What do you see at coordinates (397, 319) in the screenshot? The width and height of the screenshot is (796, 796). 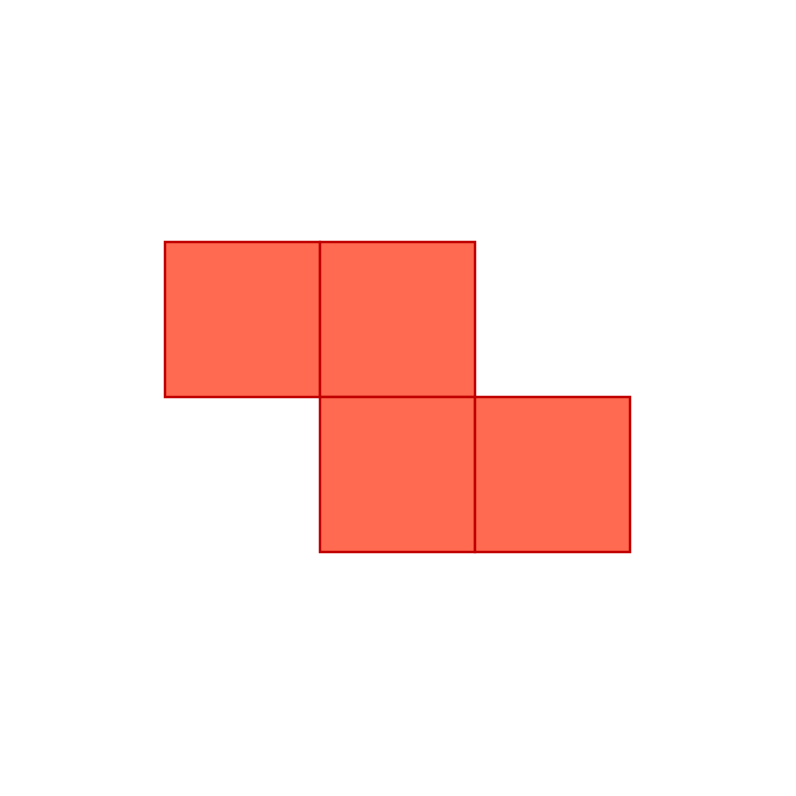 I see `tetromino-cell-top-right` at bounding box center [397, 319].